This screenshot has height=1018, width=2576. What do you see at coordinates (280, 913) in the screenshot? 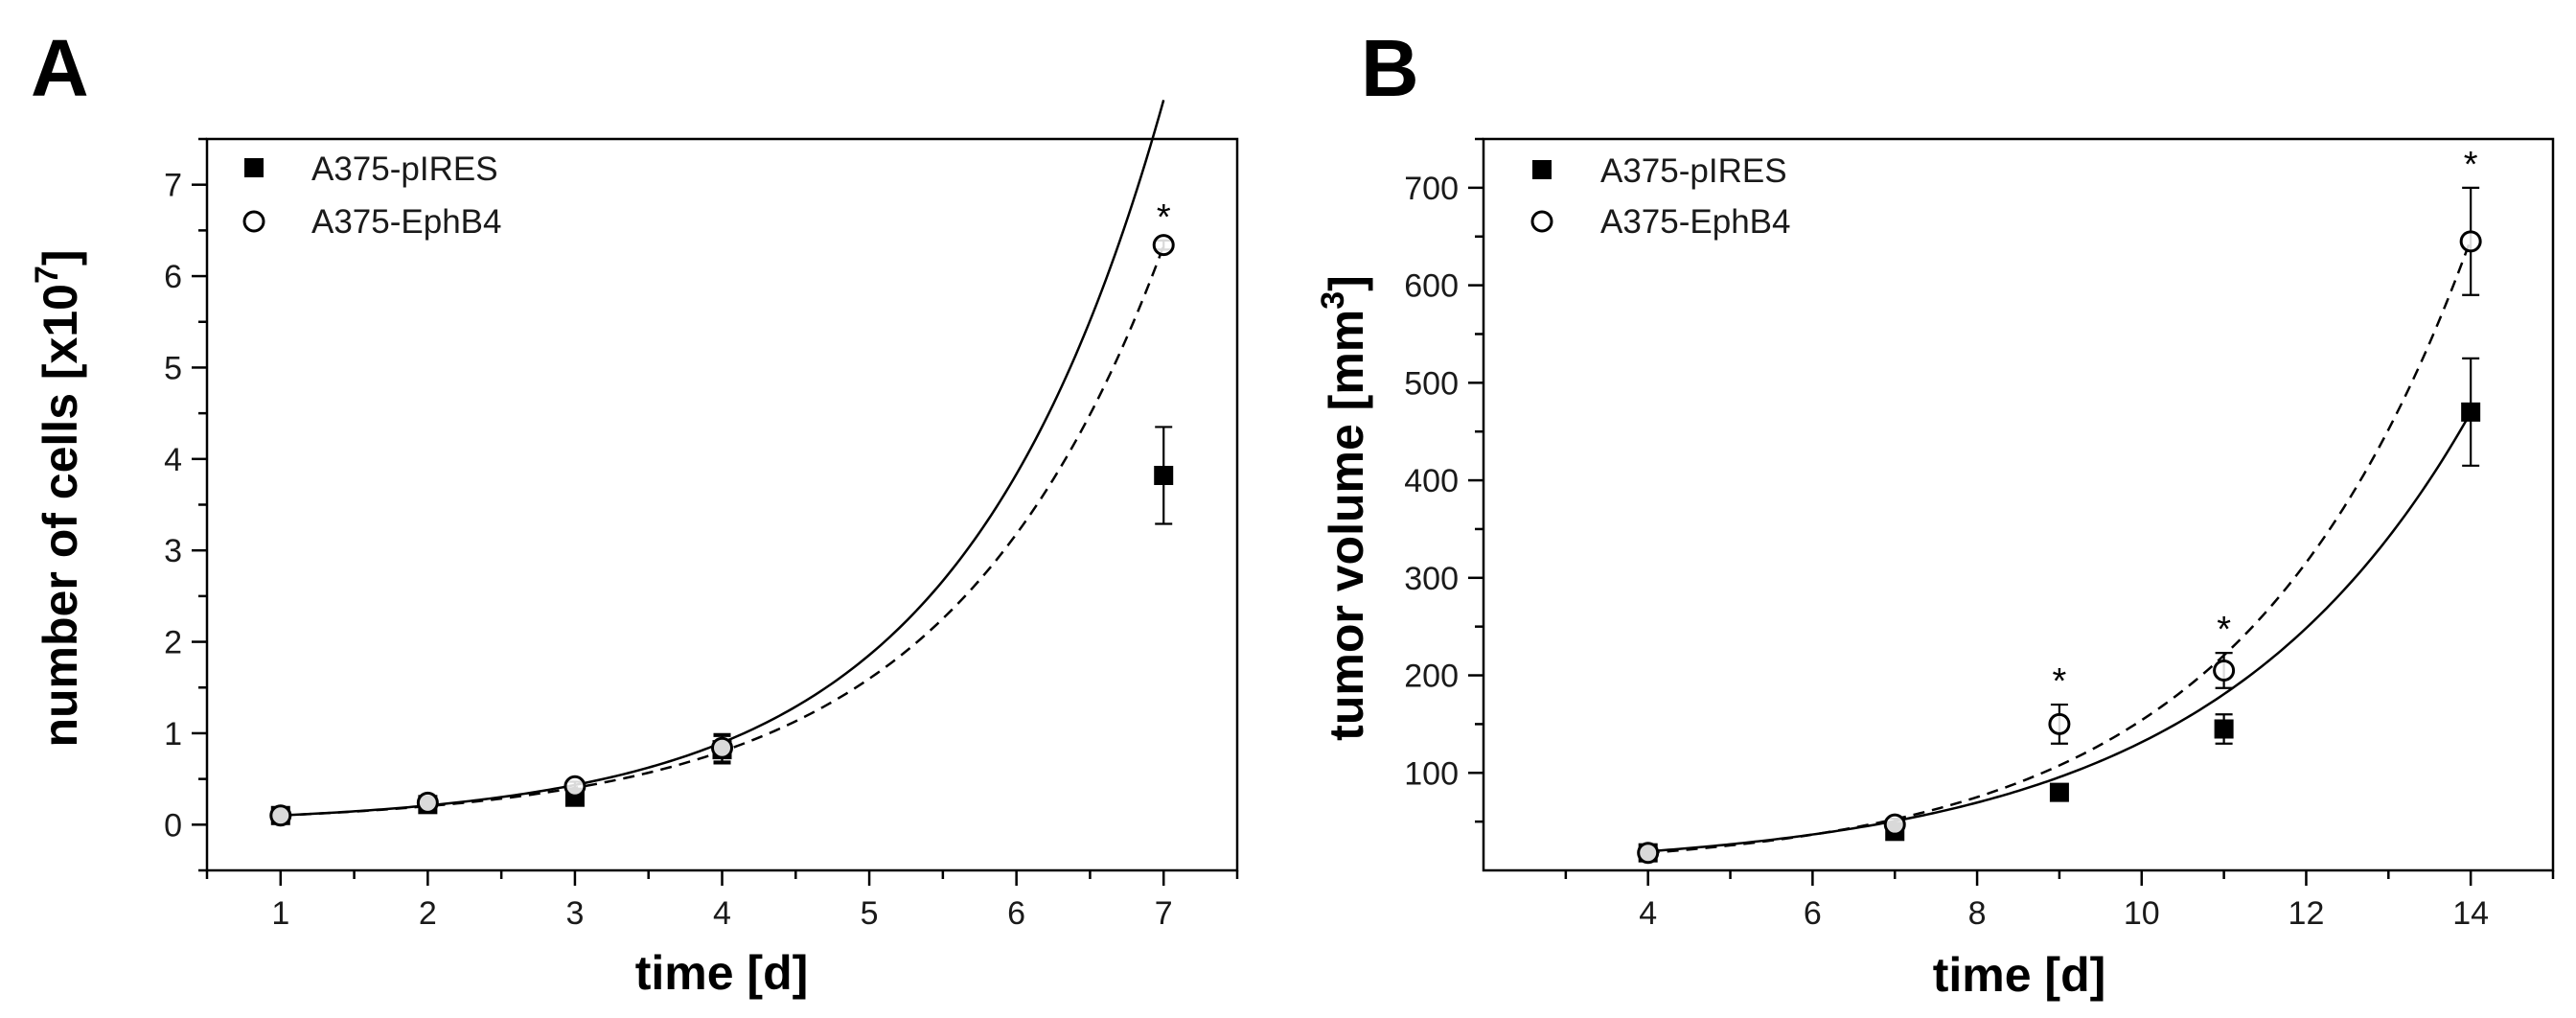
I see `panel-a-x-tick-label: 1` at bounding box center [280, 913].